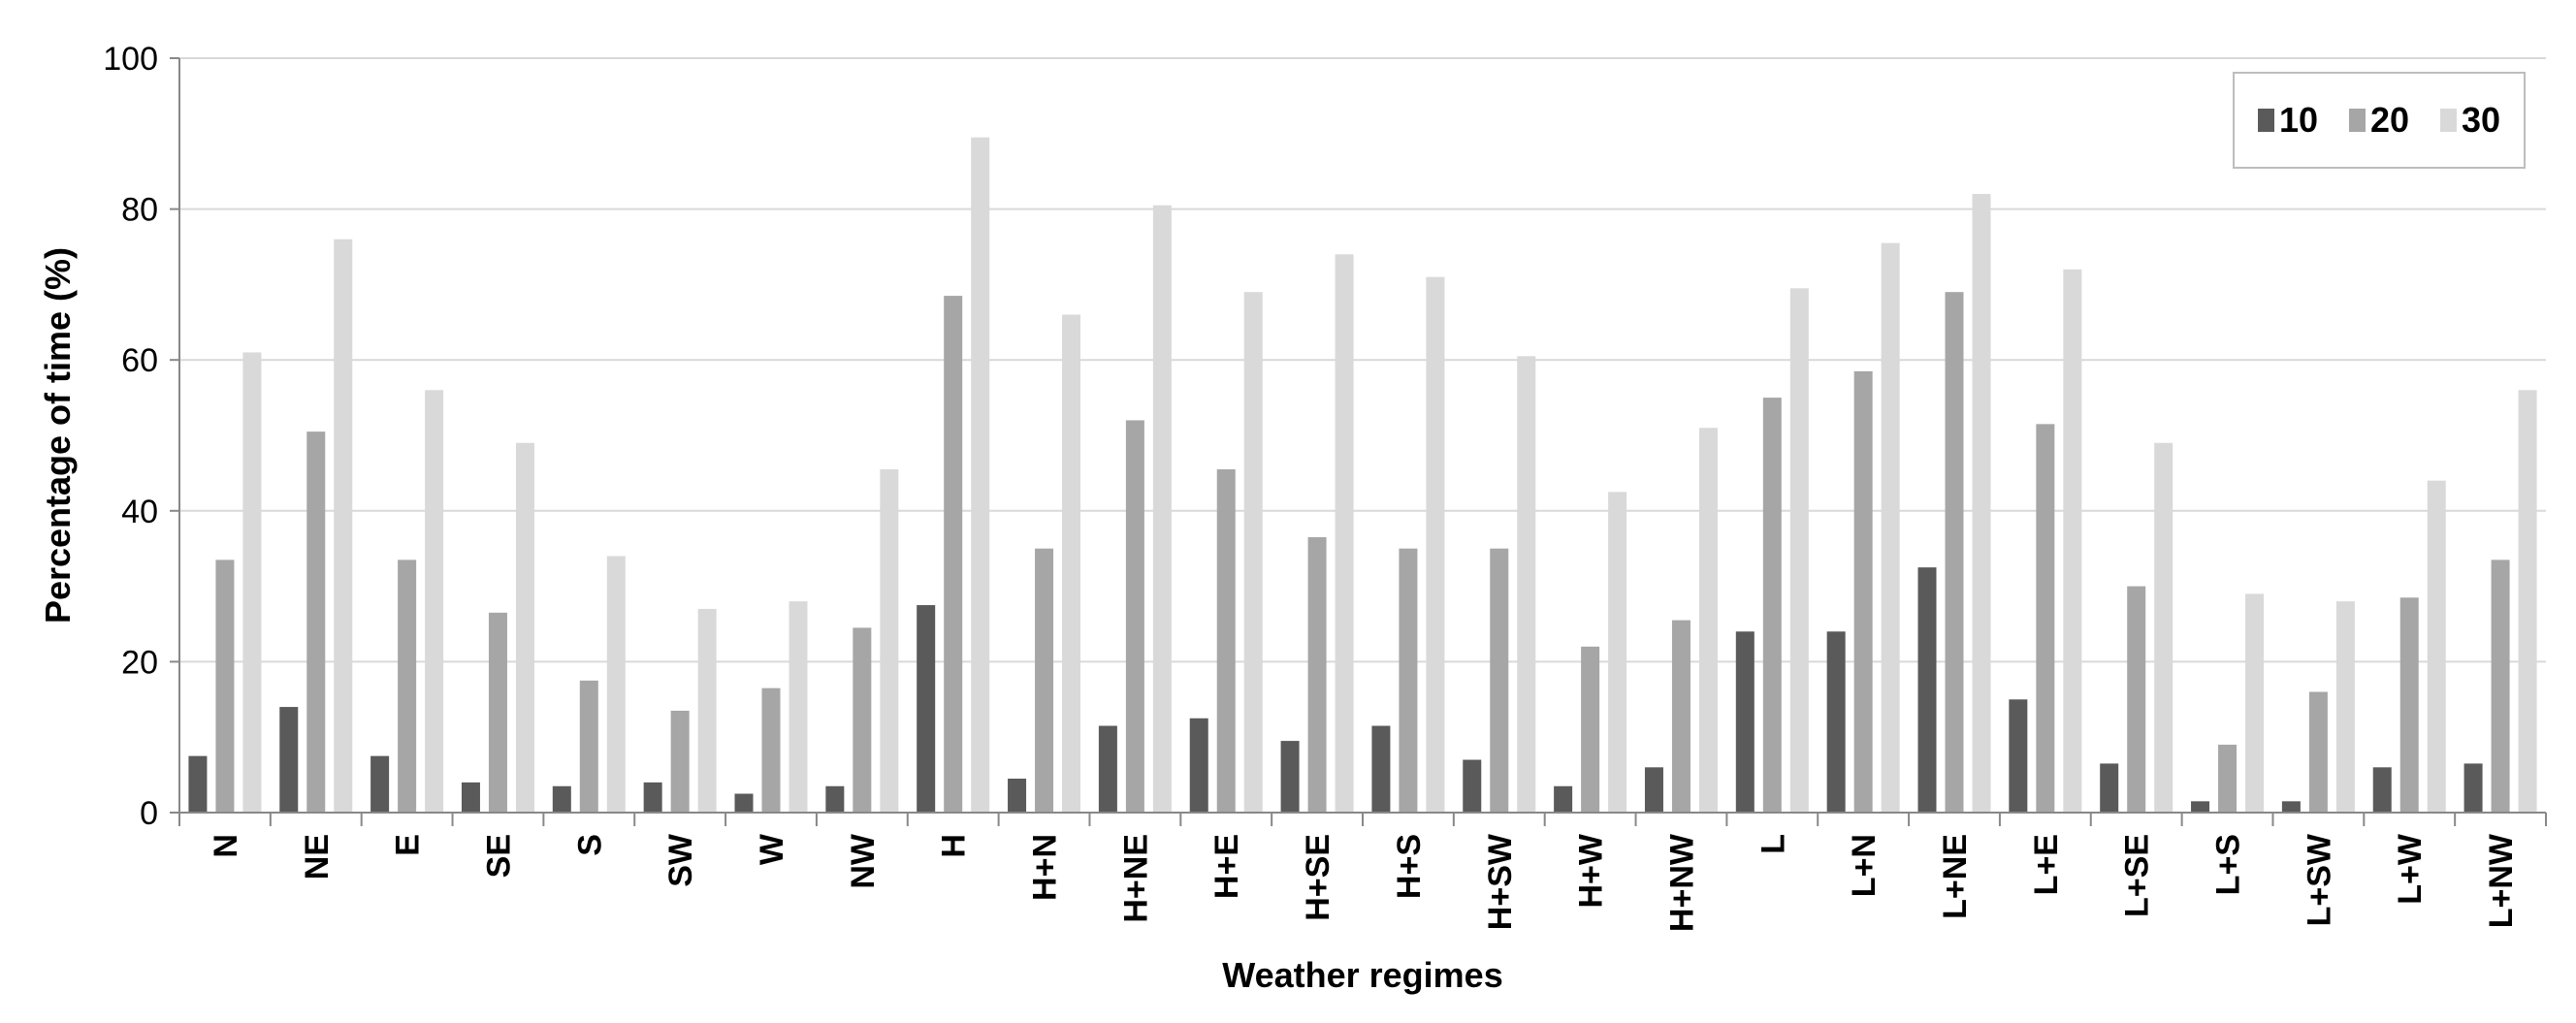 The width and height of the screenshot is (2576, 1023). What do you see at coordinates (1317, 675) in the screenshot?
I see `bar-H+SE-20` at bounding box center [1317, 675].